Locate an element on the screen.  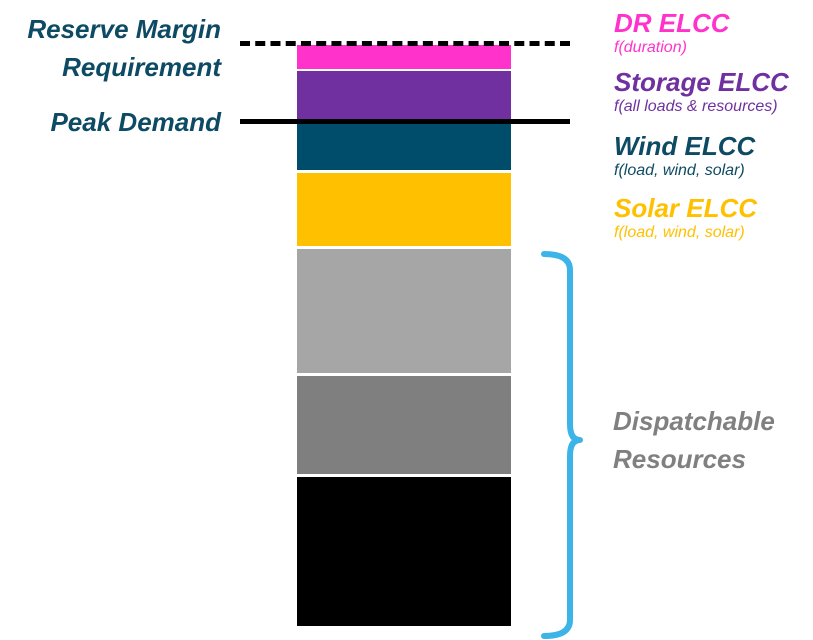
dispatchable-line-2: Resources is located at coordinates (679, 459).